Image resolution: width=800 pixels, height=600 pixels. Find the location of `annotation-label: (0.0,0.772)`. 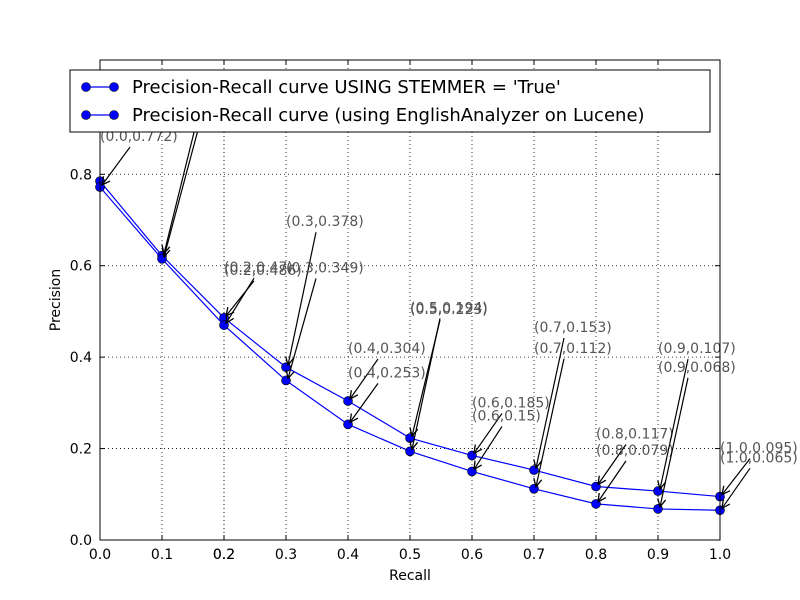

annotation-label: (0.0,0.772) is located at coordinates (139, 137).